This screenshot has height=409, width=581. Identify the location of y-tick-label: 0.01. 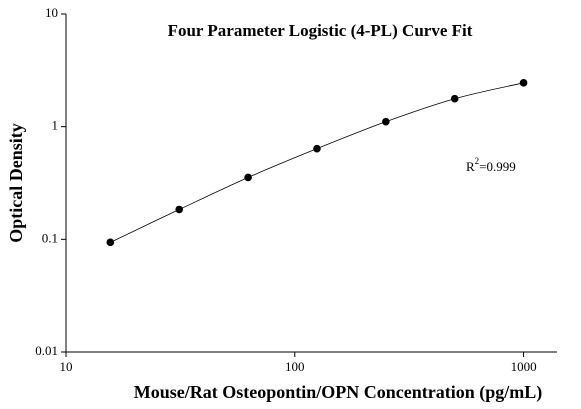
(46, 350).